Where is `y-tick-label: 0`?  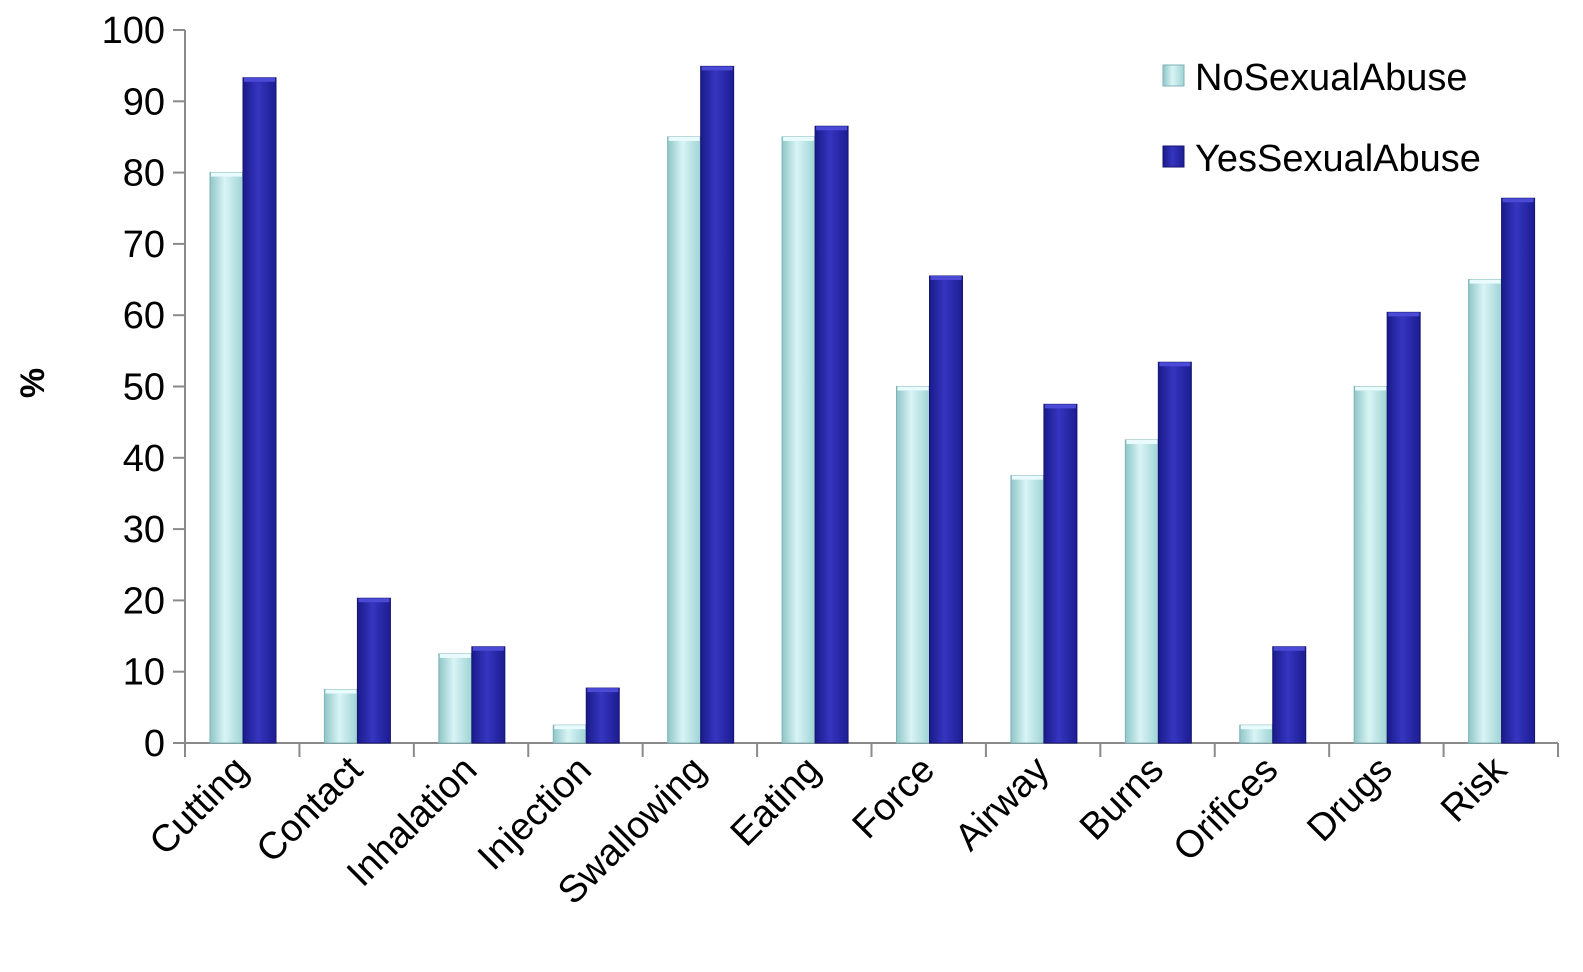 y-tick-label: 0 is located at coordinates (154, 744).